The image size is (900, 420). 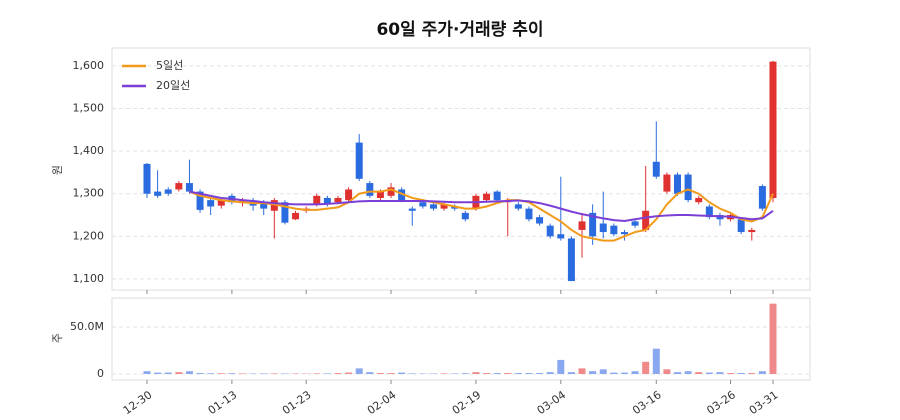 What do you see at coordinates (647, 402) in the screenshot?
I see `x-tick-label: 03-16` at bounding box center [647, 402].